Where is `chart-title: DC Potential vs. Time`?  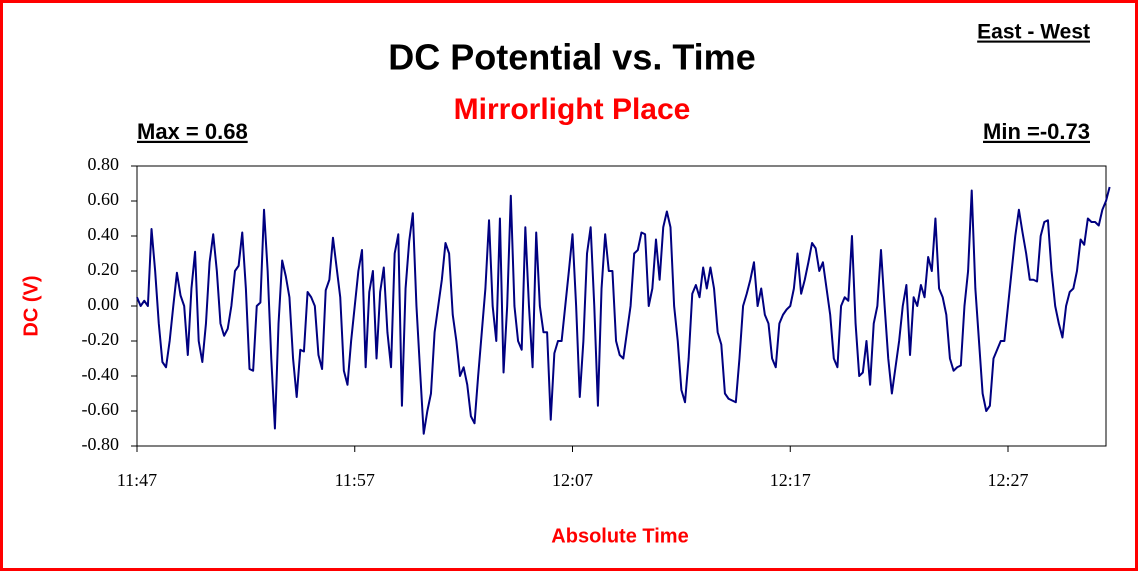
chart-title: DC Potential vs. Time is located at coordinates (571, 57).